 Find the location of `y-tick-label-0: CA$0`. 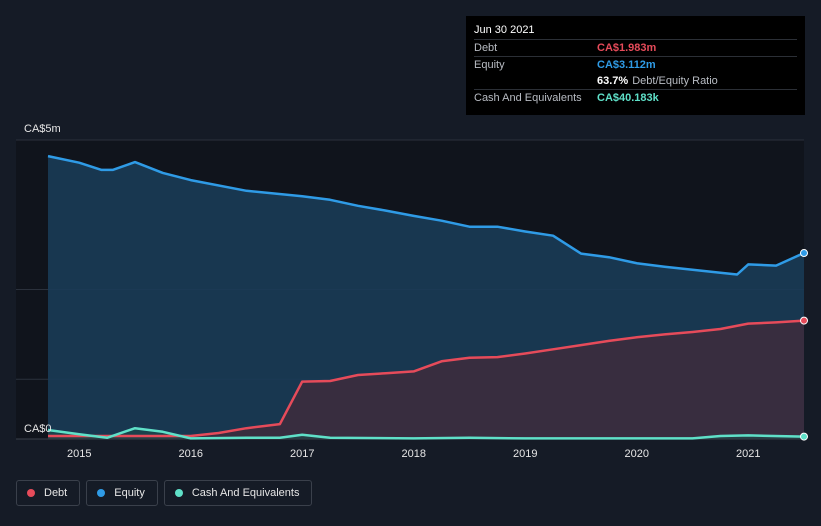

y-tick-label-0: CA$0 is located at coordinates (38, 429).